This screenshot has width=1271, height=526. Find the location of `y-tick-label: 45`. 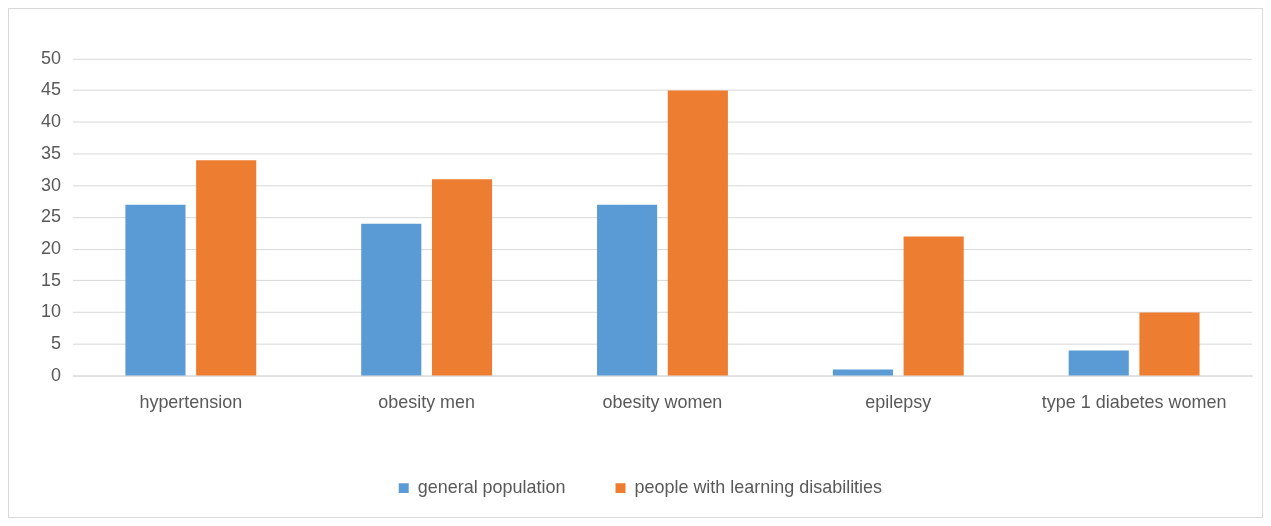

y-tick-label: 45 is located at coordinates (50, 89).